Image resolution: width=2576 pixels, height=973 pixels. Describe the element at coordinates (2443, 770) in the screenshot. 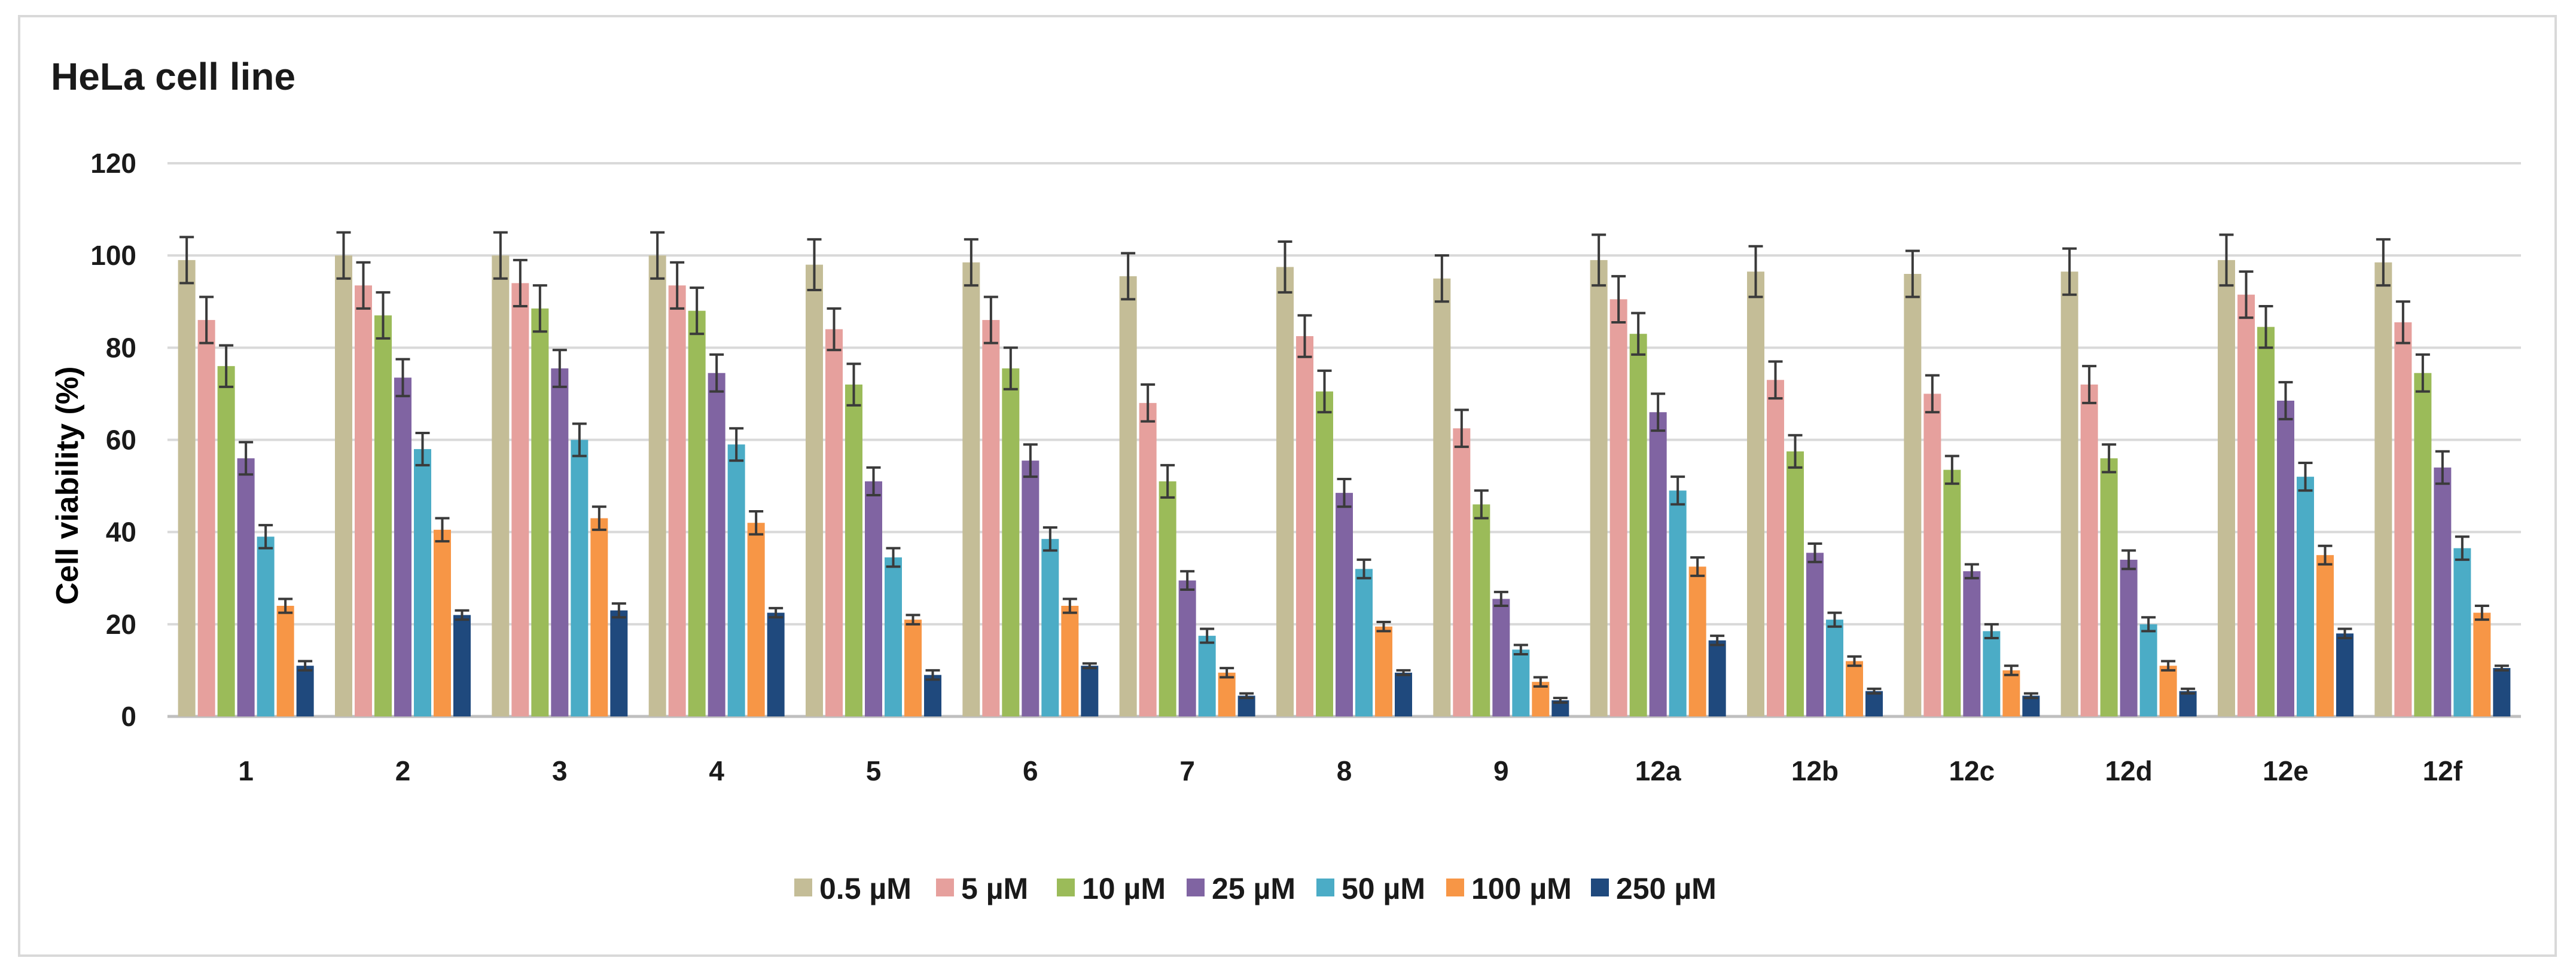

I see `x-tick-label: 12f` at that location.